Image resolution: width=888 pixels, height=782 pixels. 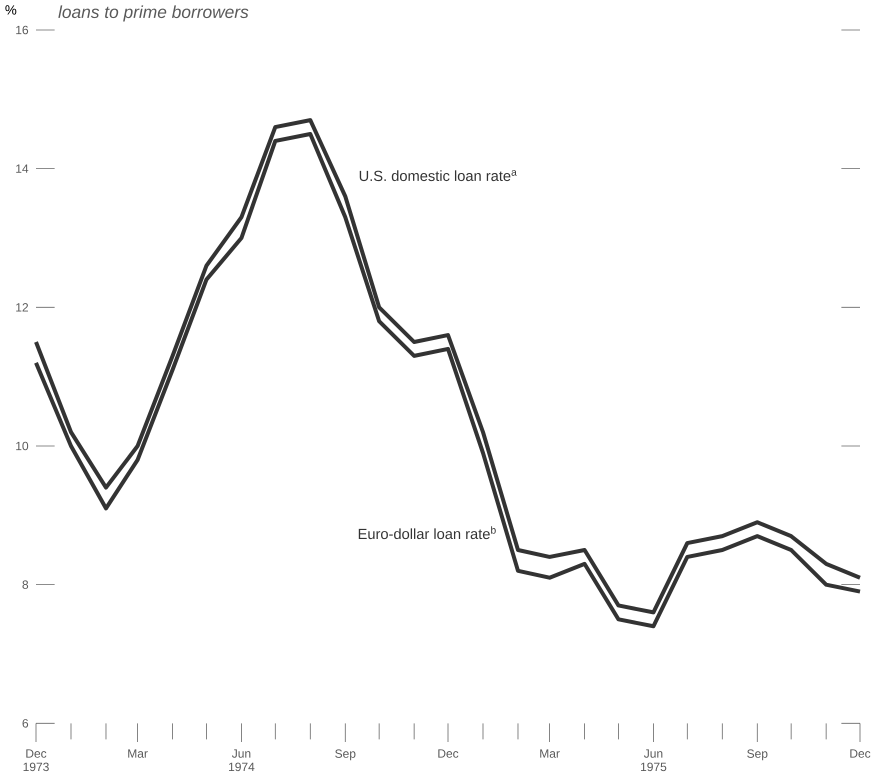 What do you see at coordinates (241, 760) in the screenshot?
I see `x-tick-label: Jun 1974` at bounding box center [241, 760].